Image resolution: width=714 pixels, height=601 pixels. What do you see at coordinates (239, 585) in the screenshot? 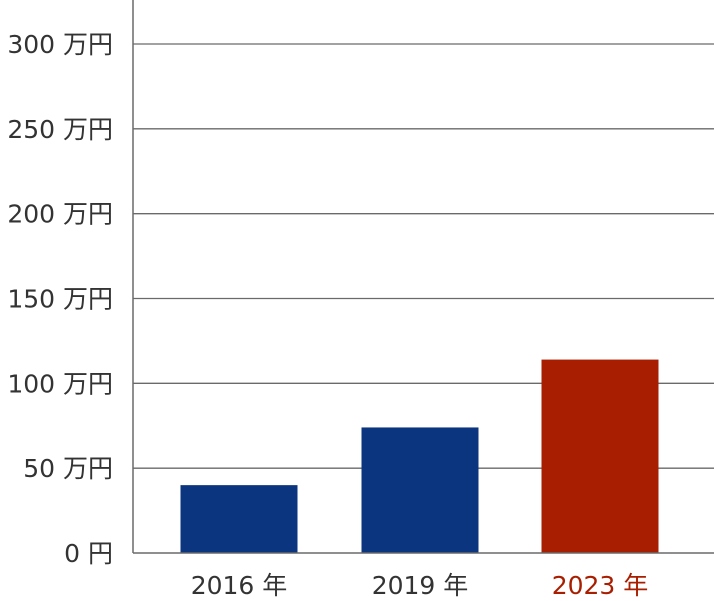
I see `x-tick-label: 2016 年` at bounding box center [239, 585].